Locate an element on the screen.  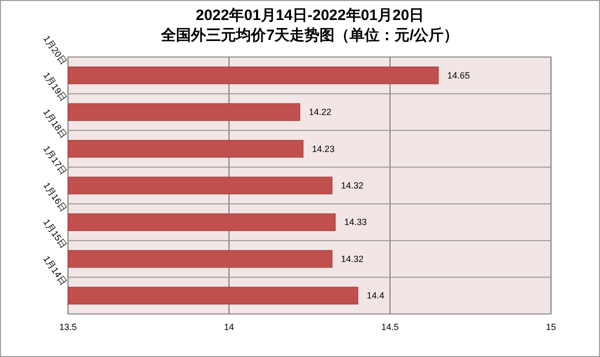
y-tick-label: 1月17日 is located at coordinates (55, 160).